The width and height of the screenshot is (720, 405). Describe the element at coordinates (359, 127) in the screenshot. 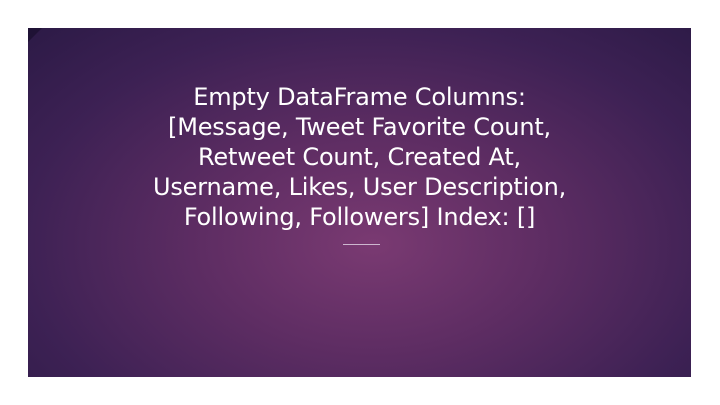

I see `title-line-2: [Message, Tweet Favorite Count,` at that location.